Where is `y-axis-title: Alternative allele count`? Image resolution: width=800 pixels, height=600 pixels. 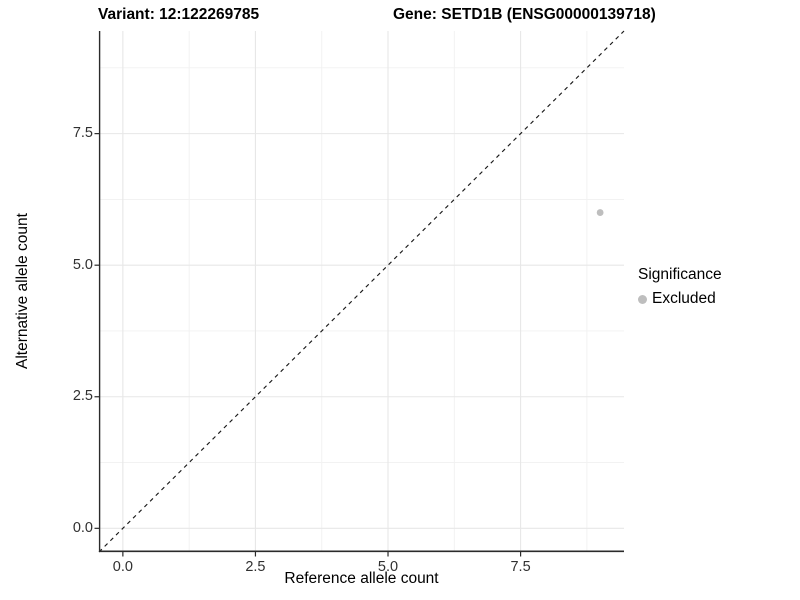 y-axis-title: Alternative allele count is located at coordinates (22, 291).